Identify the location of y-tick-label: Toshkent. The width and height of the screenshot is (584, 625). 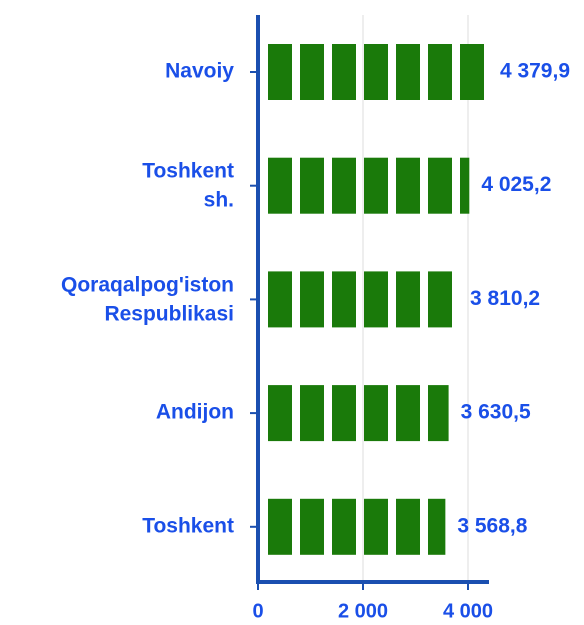
(188, 525).